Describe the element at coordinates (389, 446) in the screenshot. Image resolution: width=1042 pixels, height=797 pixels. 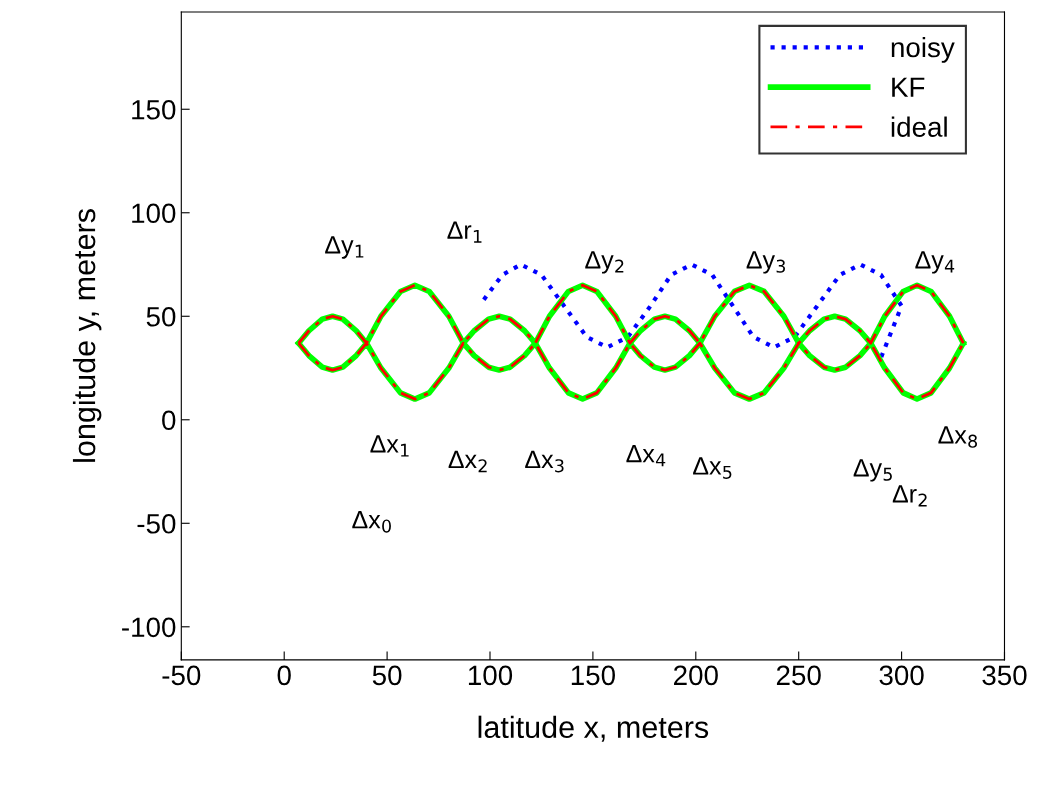
I see `annotation: Δx$_{1}$` at that location.